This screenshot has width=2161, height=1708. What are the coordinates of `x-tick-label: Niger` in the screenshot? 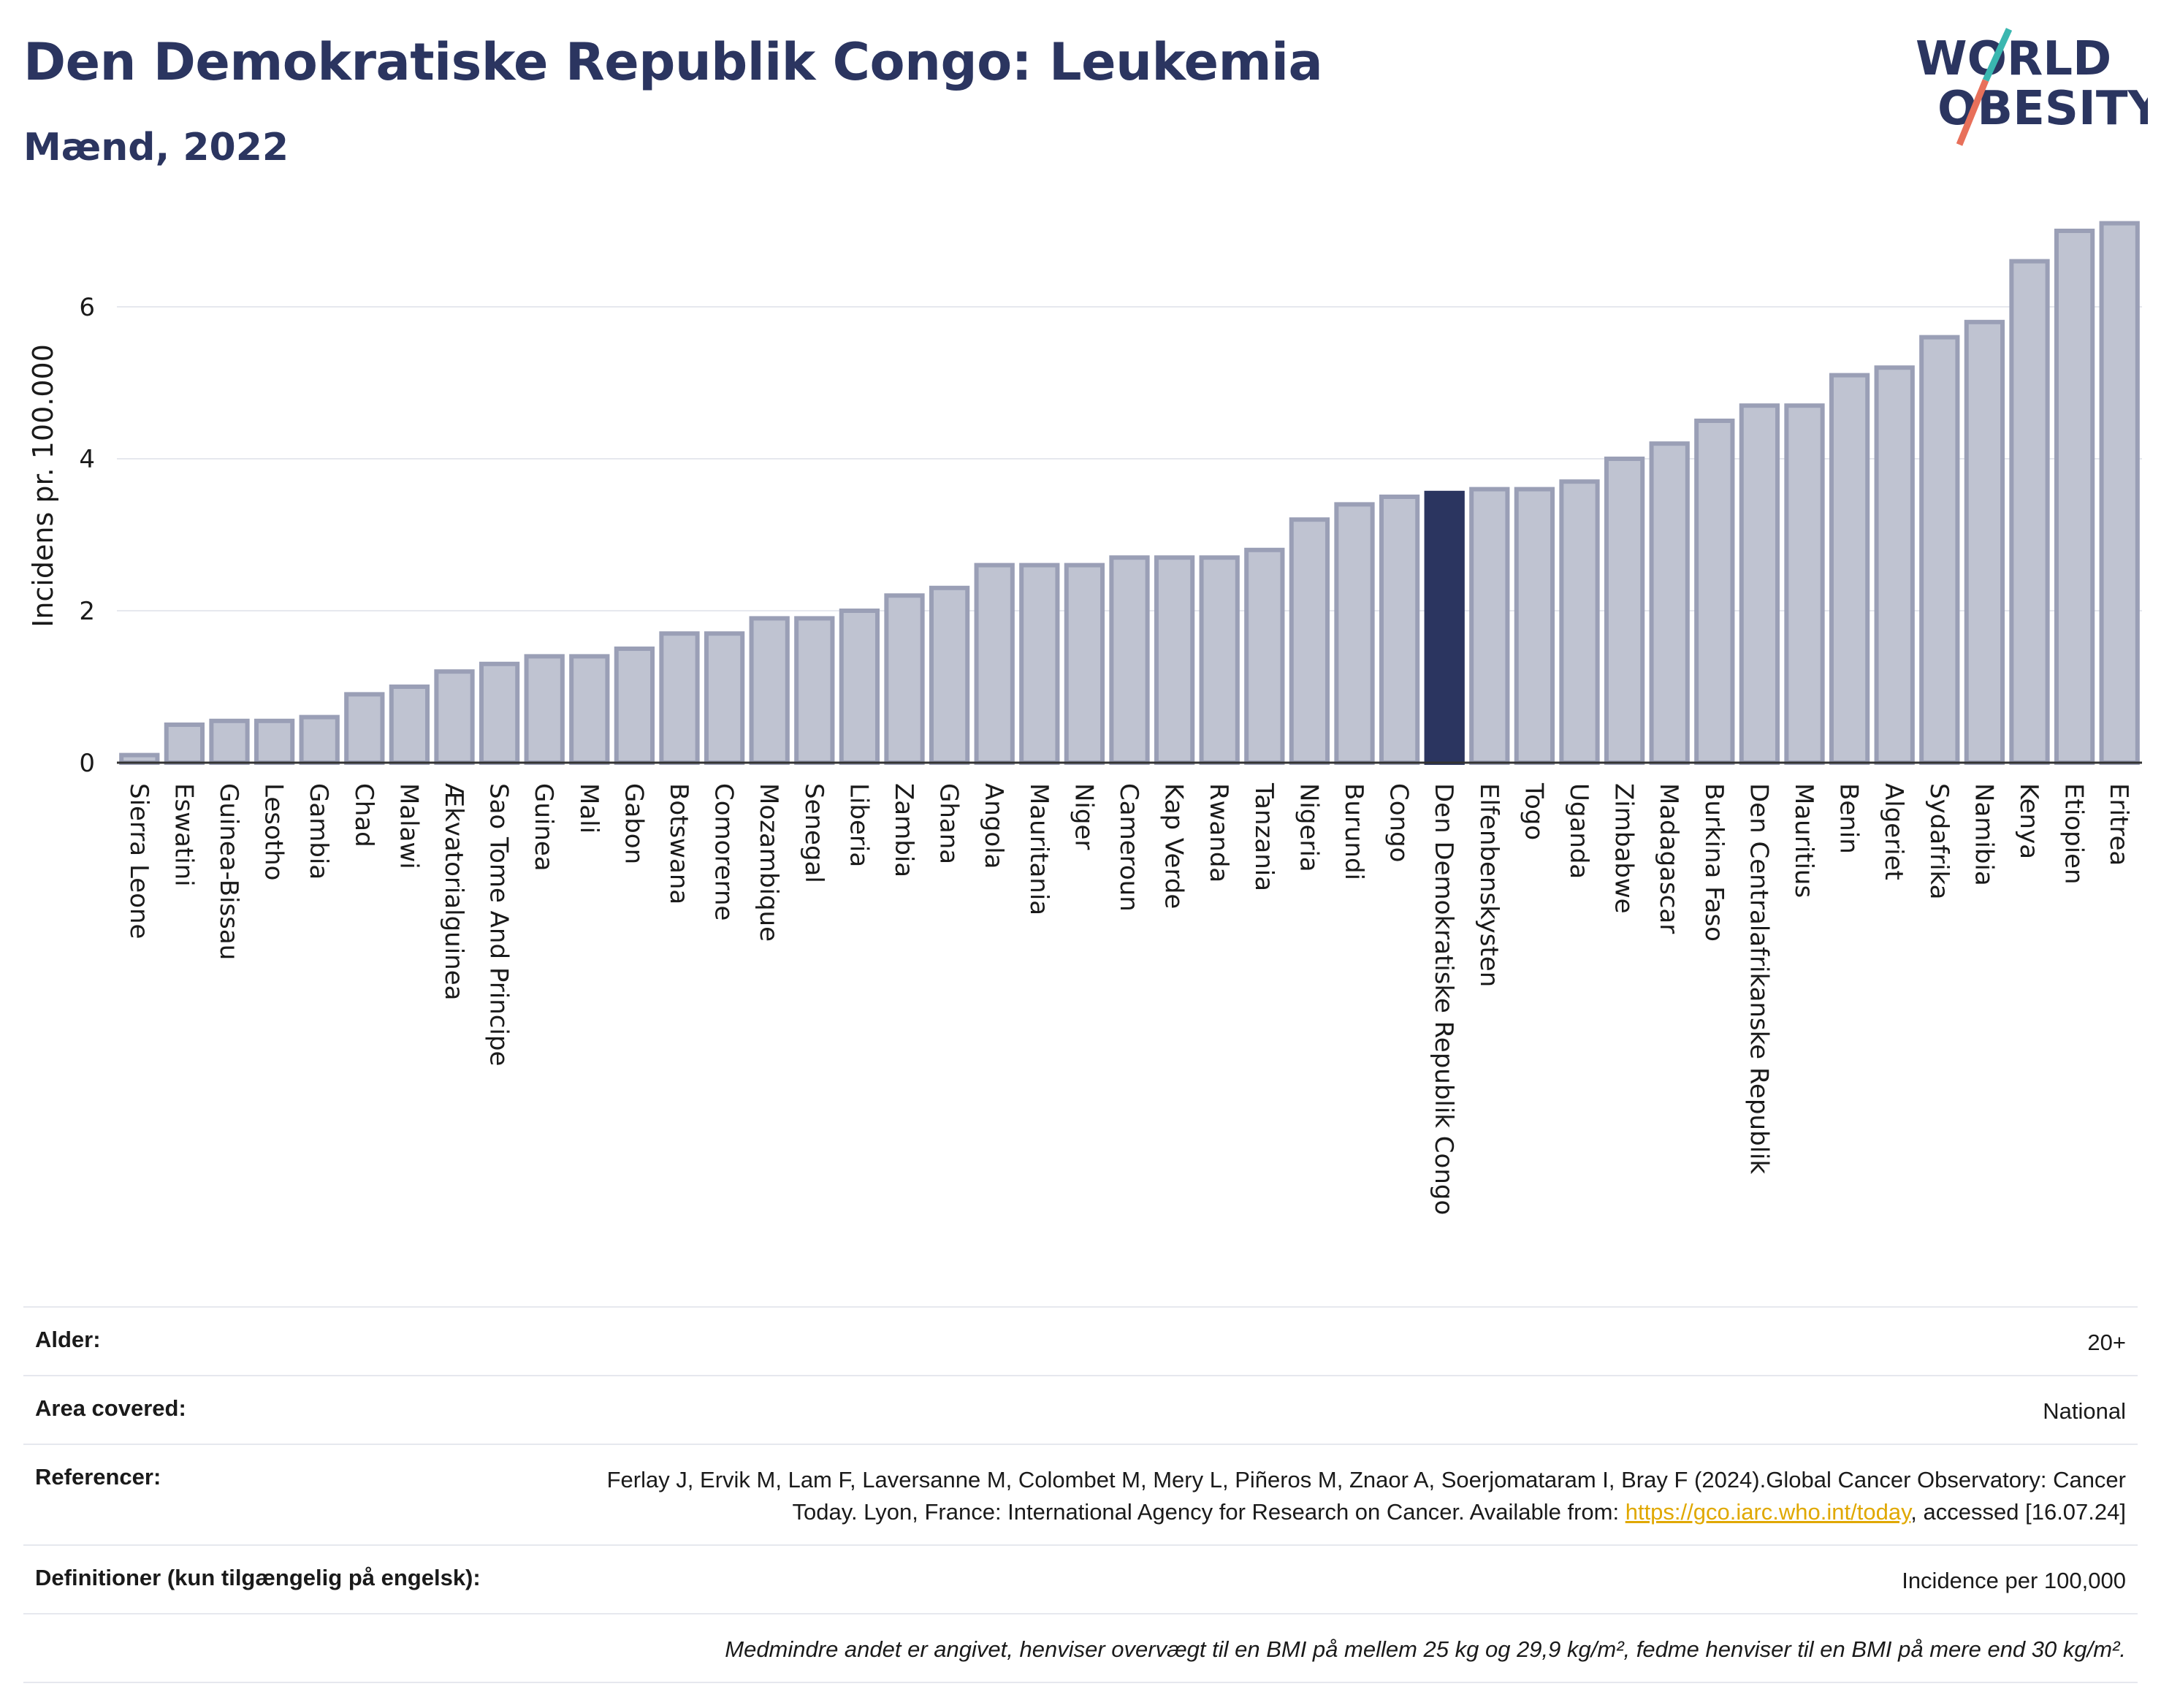 It's located at (1083, 816).